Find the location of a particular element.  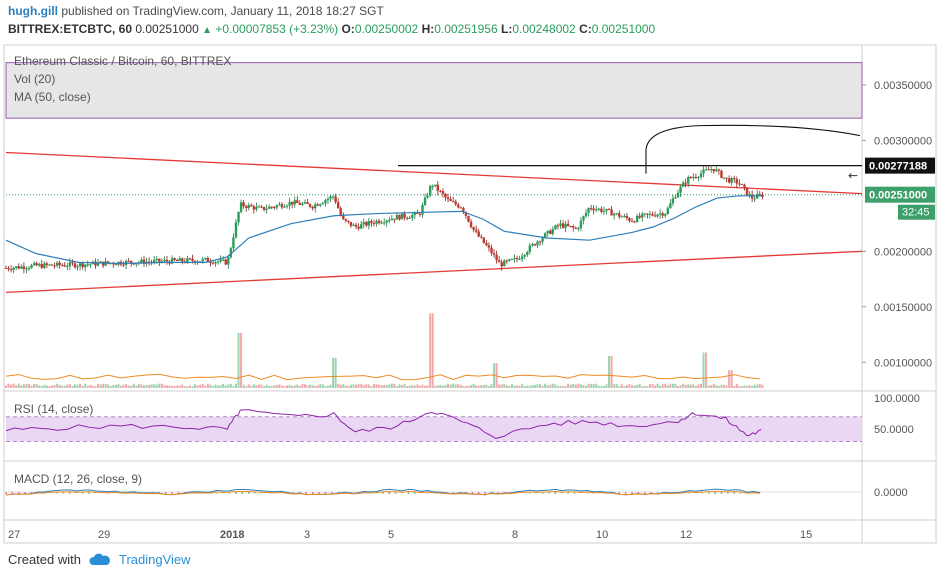

high-label: H: is located at coordinates (428, 29).